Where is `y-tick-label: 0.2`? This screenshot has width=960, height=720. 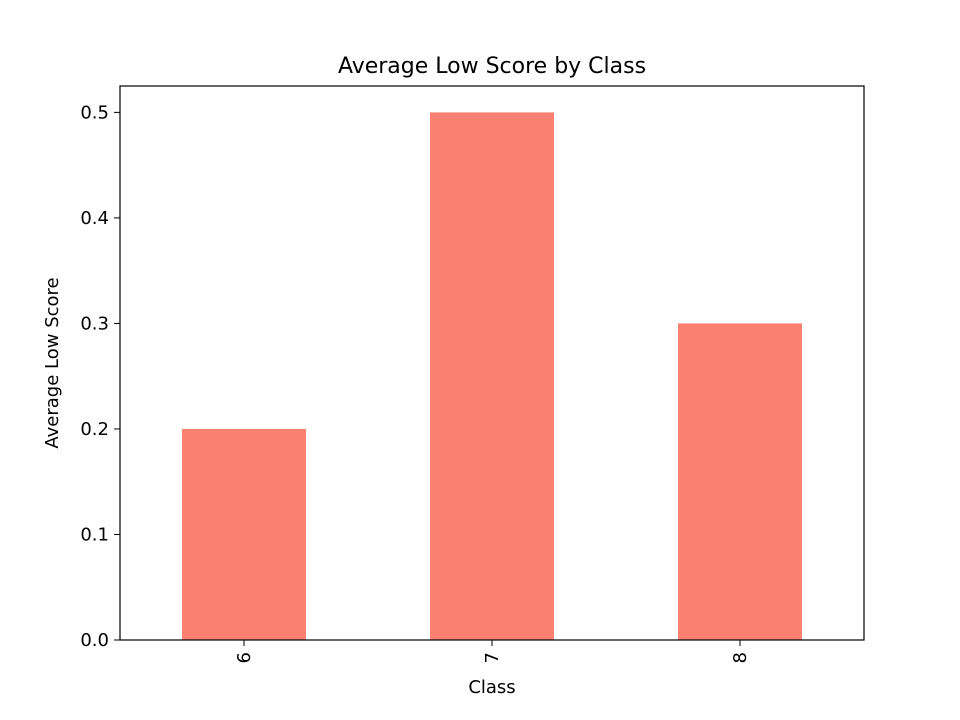
y-tick-label: 0.2 is located at coordinates (94, 429).